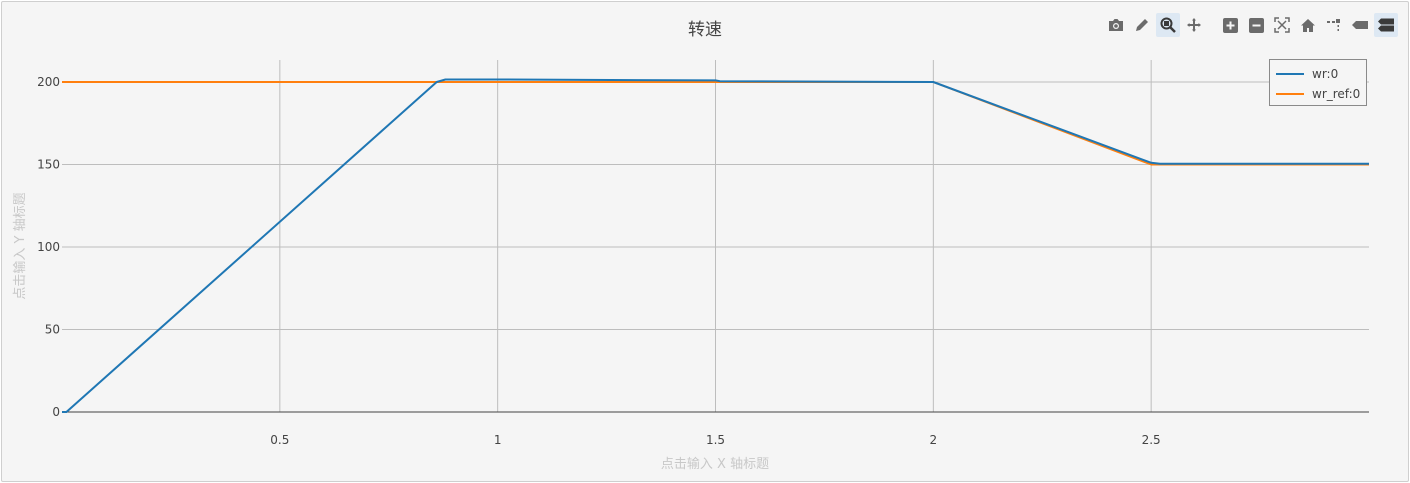 This screenshot has height=483, width=1410. I want to click on legend-swatch-wr-ref, so click(1290, 94).